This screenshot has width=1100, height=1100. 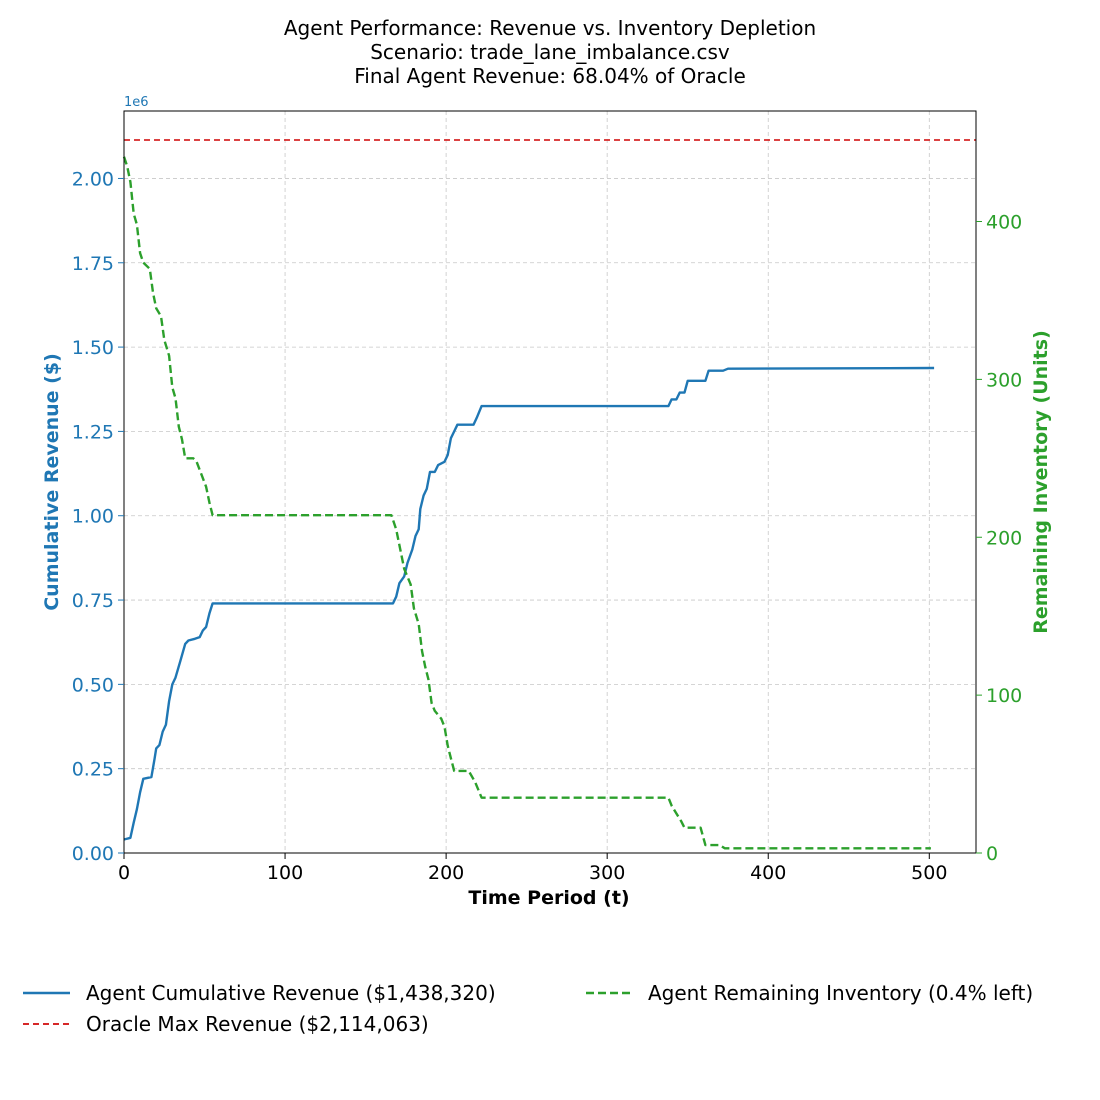 What do you see at coordinates (446, 873) in the screenshot?
I see `x-tick-label: 200` at bounding box center [446, 873].